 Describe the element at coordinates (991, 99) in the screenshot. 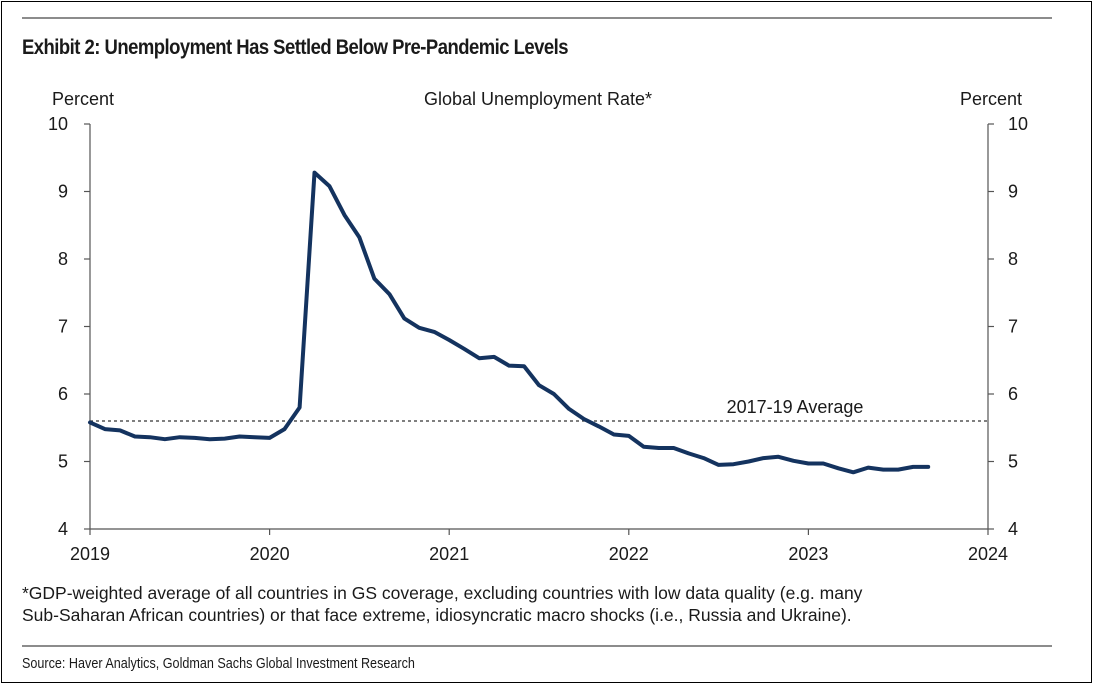

I see `y-axis-label-right: Percent` at that location.